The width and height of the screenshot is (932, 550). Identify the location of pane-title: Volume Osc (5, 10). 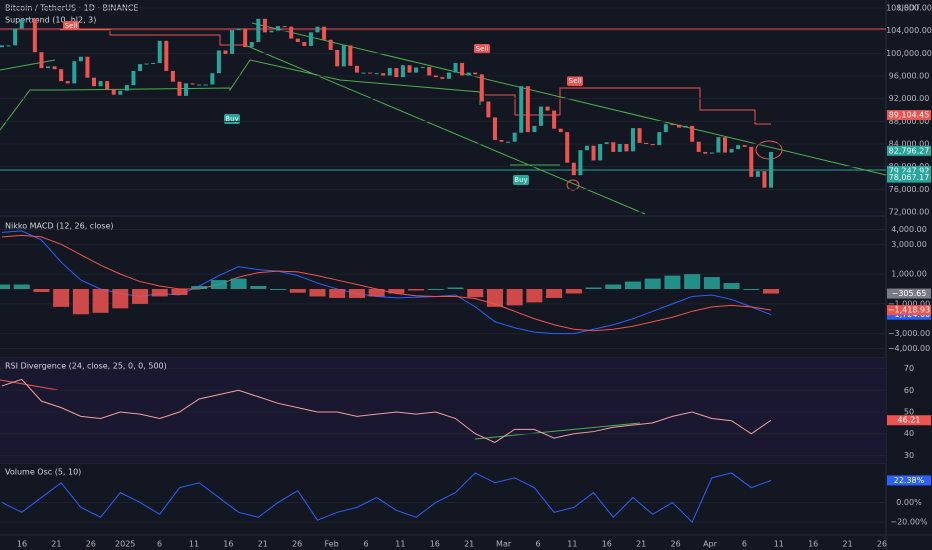
(43, 472).